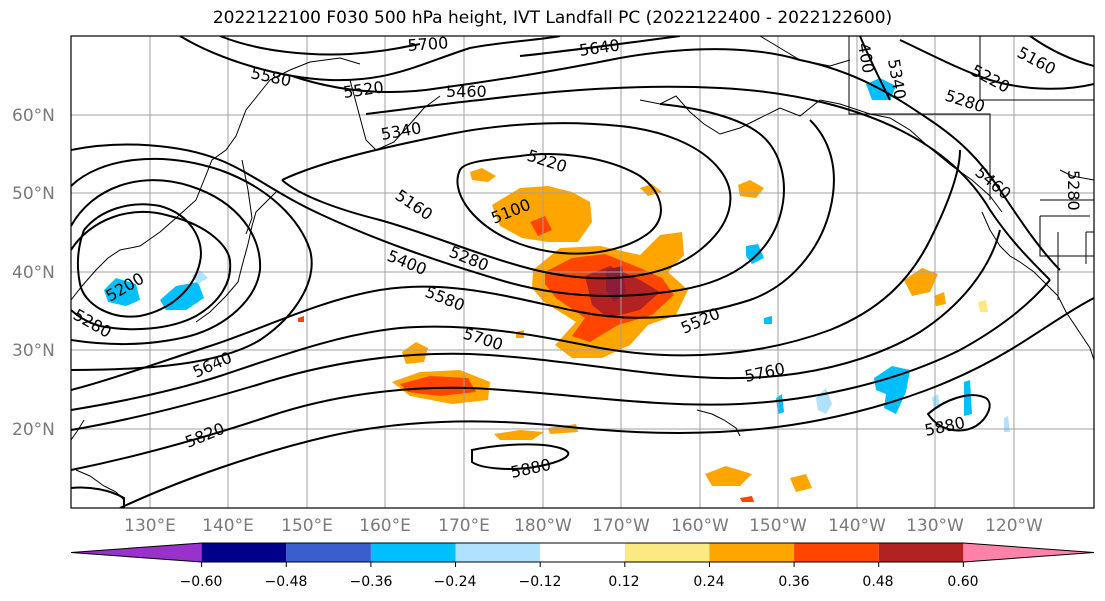  What do you see at coordinates (307, 526) in the screenshot?
I see `lon-label: 150°E` at bounding box center [307, 526].